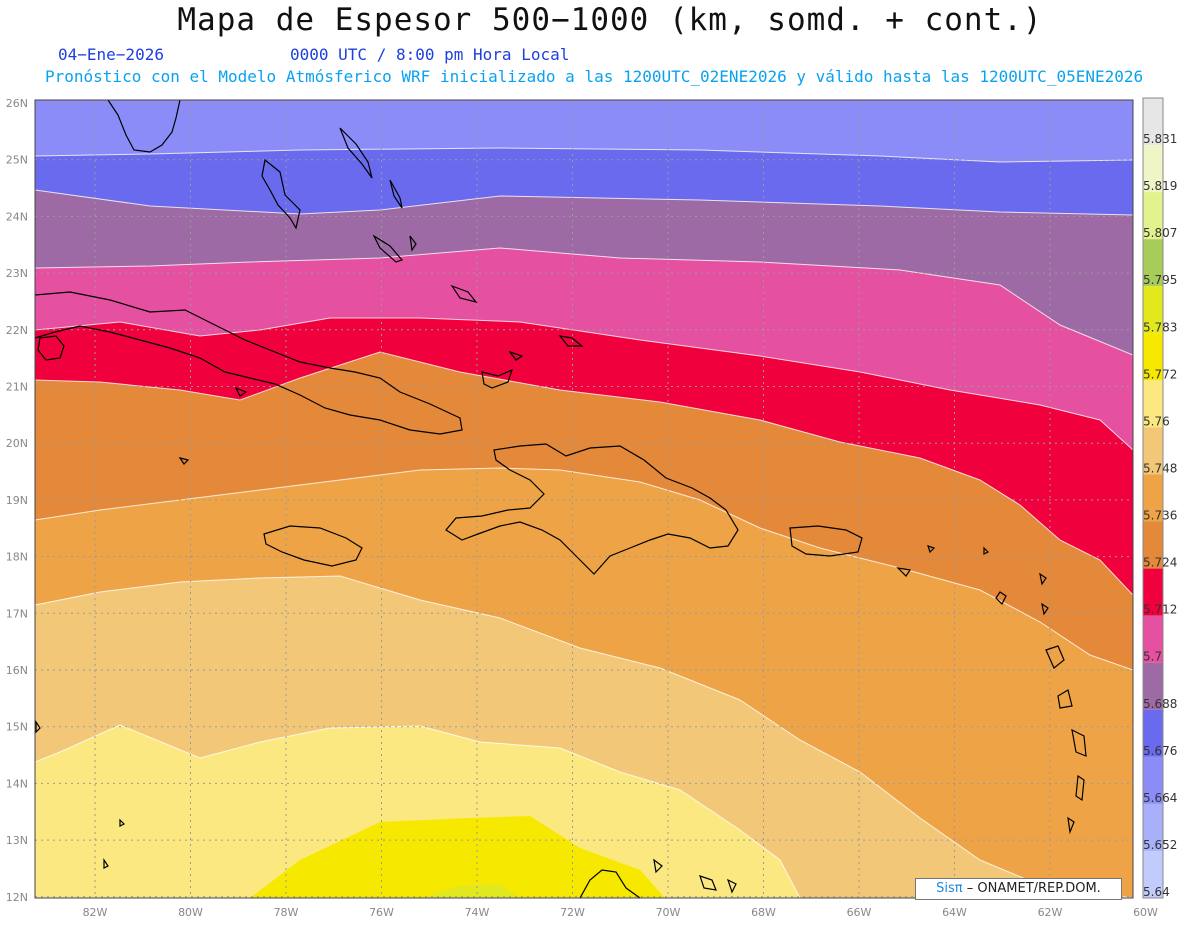 Image resolution: width=1200 pixels, height=927 pixels. Describe the element at coordinates (949, 888) in the screenshot. I see `sispi-logo: Sisπ` at that location.